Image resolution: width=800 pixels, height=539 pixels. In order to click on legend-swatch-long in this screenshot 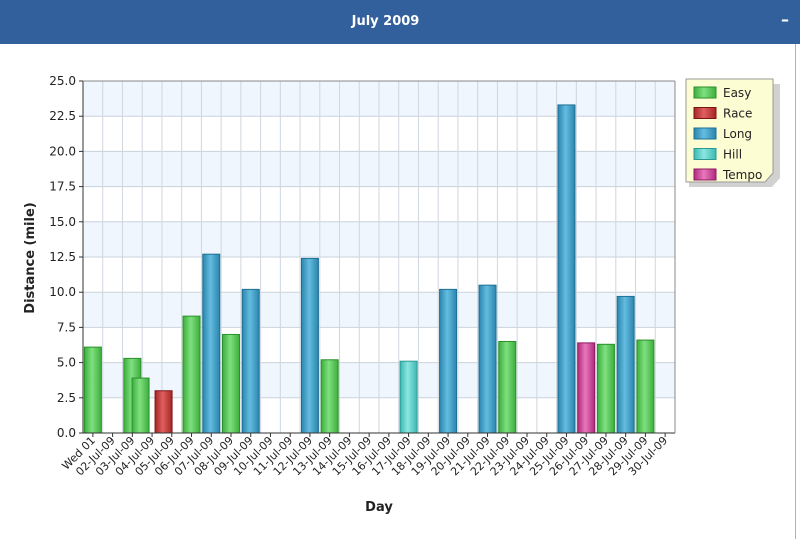, I will do `click(705, 133)`.